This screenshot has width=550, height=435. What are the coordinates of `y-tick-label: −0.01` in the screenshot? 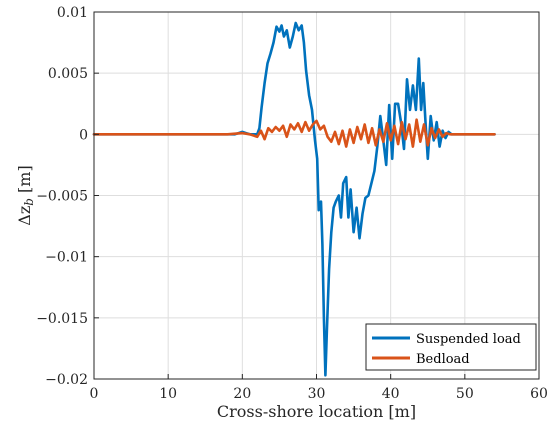 It's located at (66, 258).